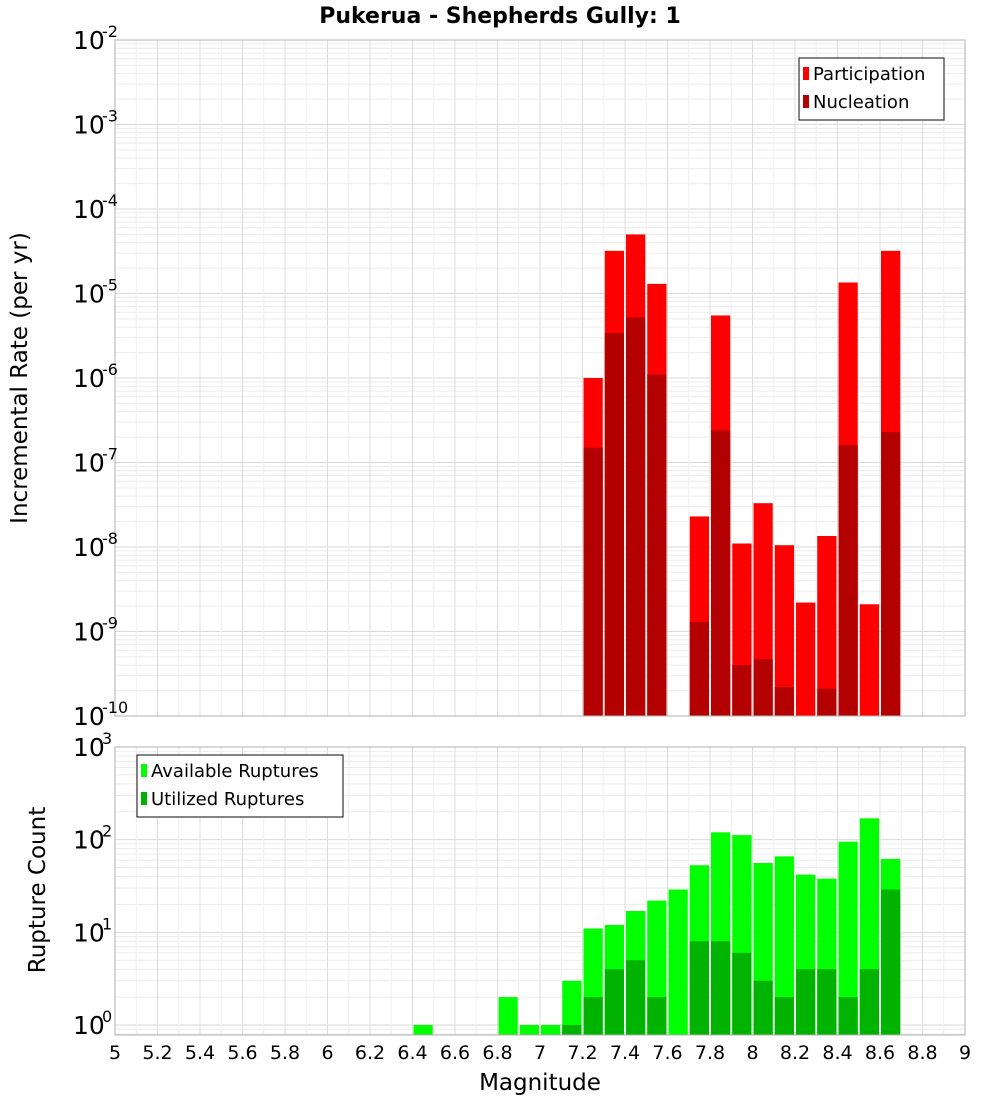  Describe the element at coordinates (869, 74) in the screenshot. I see `rate-legend-label: Participation` at that location.